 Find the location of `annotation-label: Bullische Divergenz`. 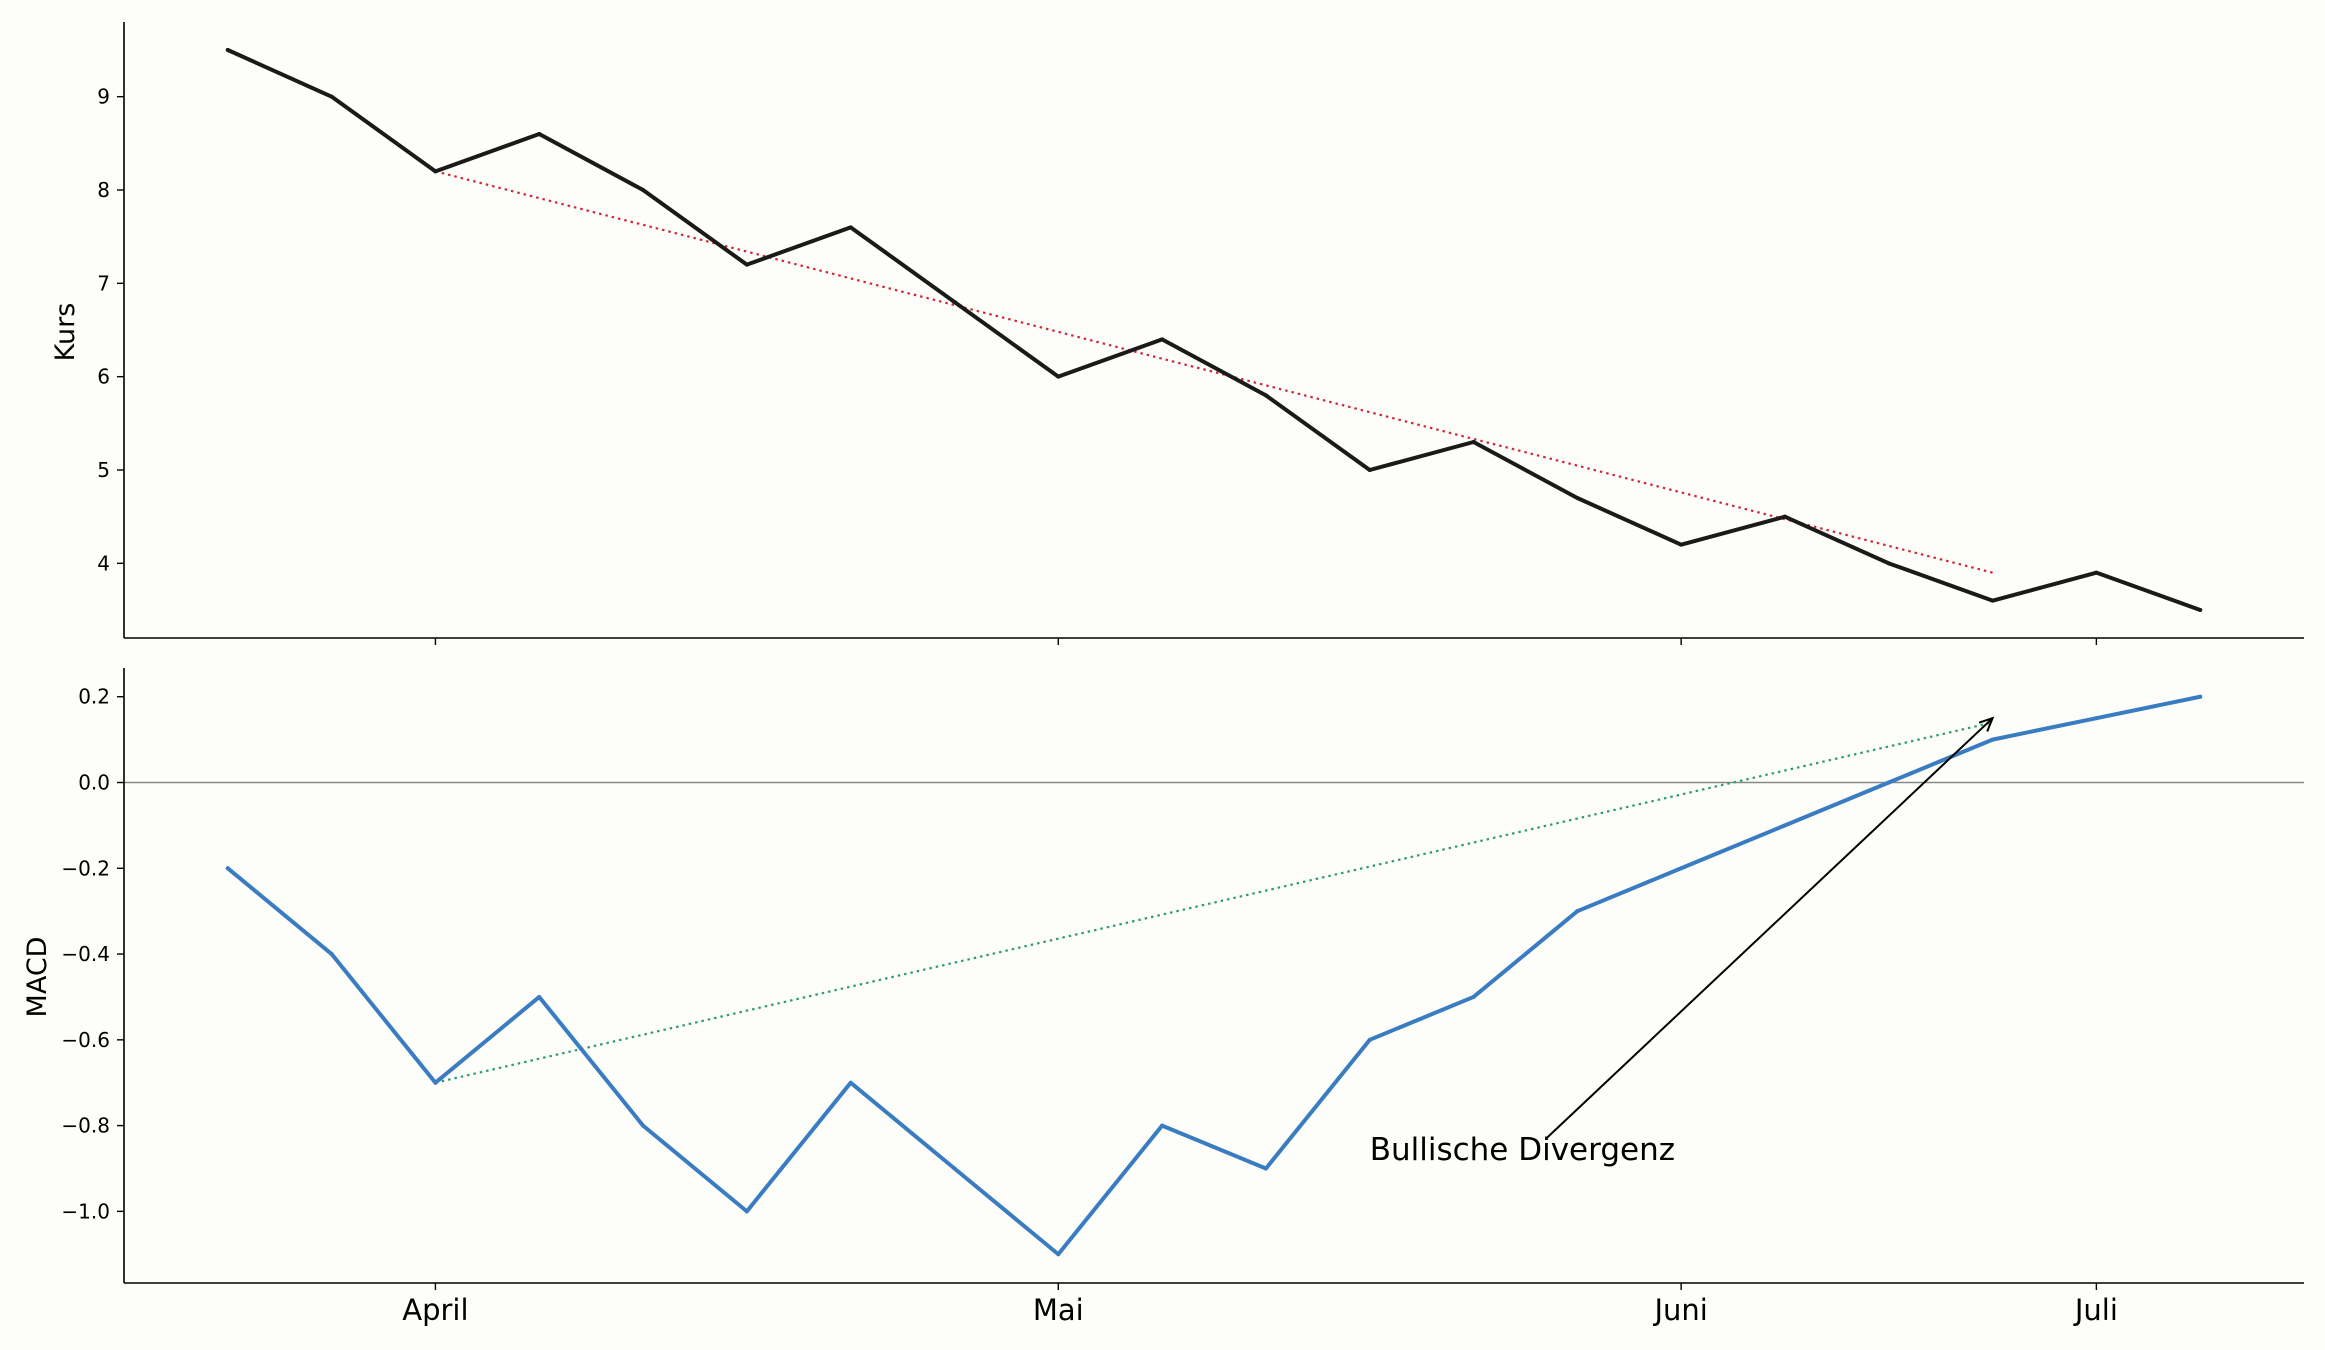

annotation-label: Bullische Divergenz is located at coordinates (1522, 1150).